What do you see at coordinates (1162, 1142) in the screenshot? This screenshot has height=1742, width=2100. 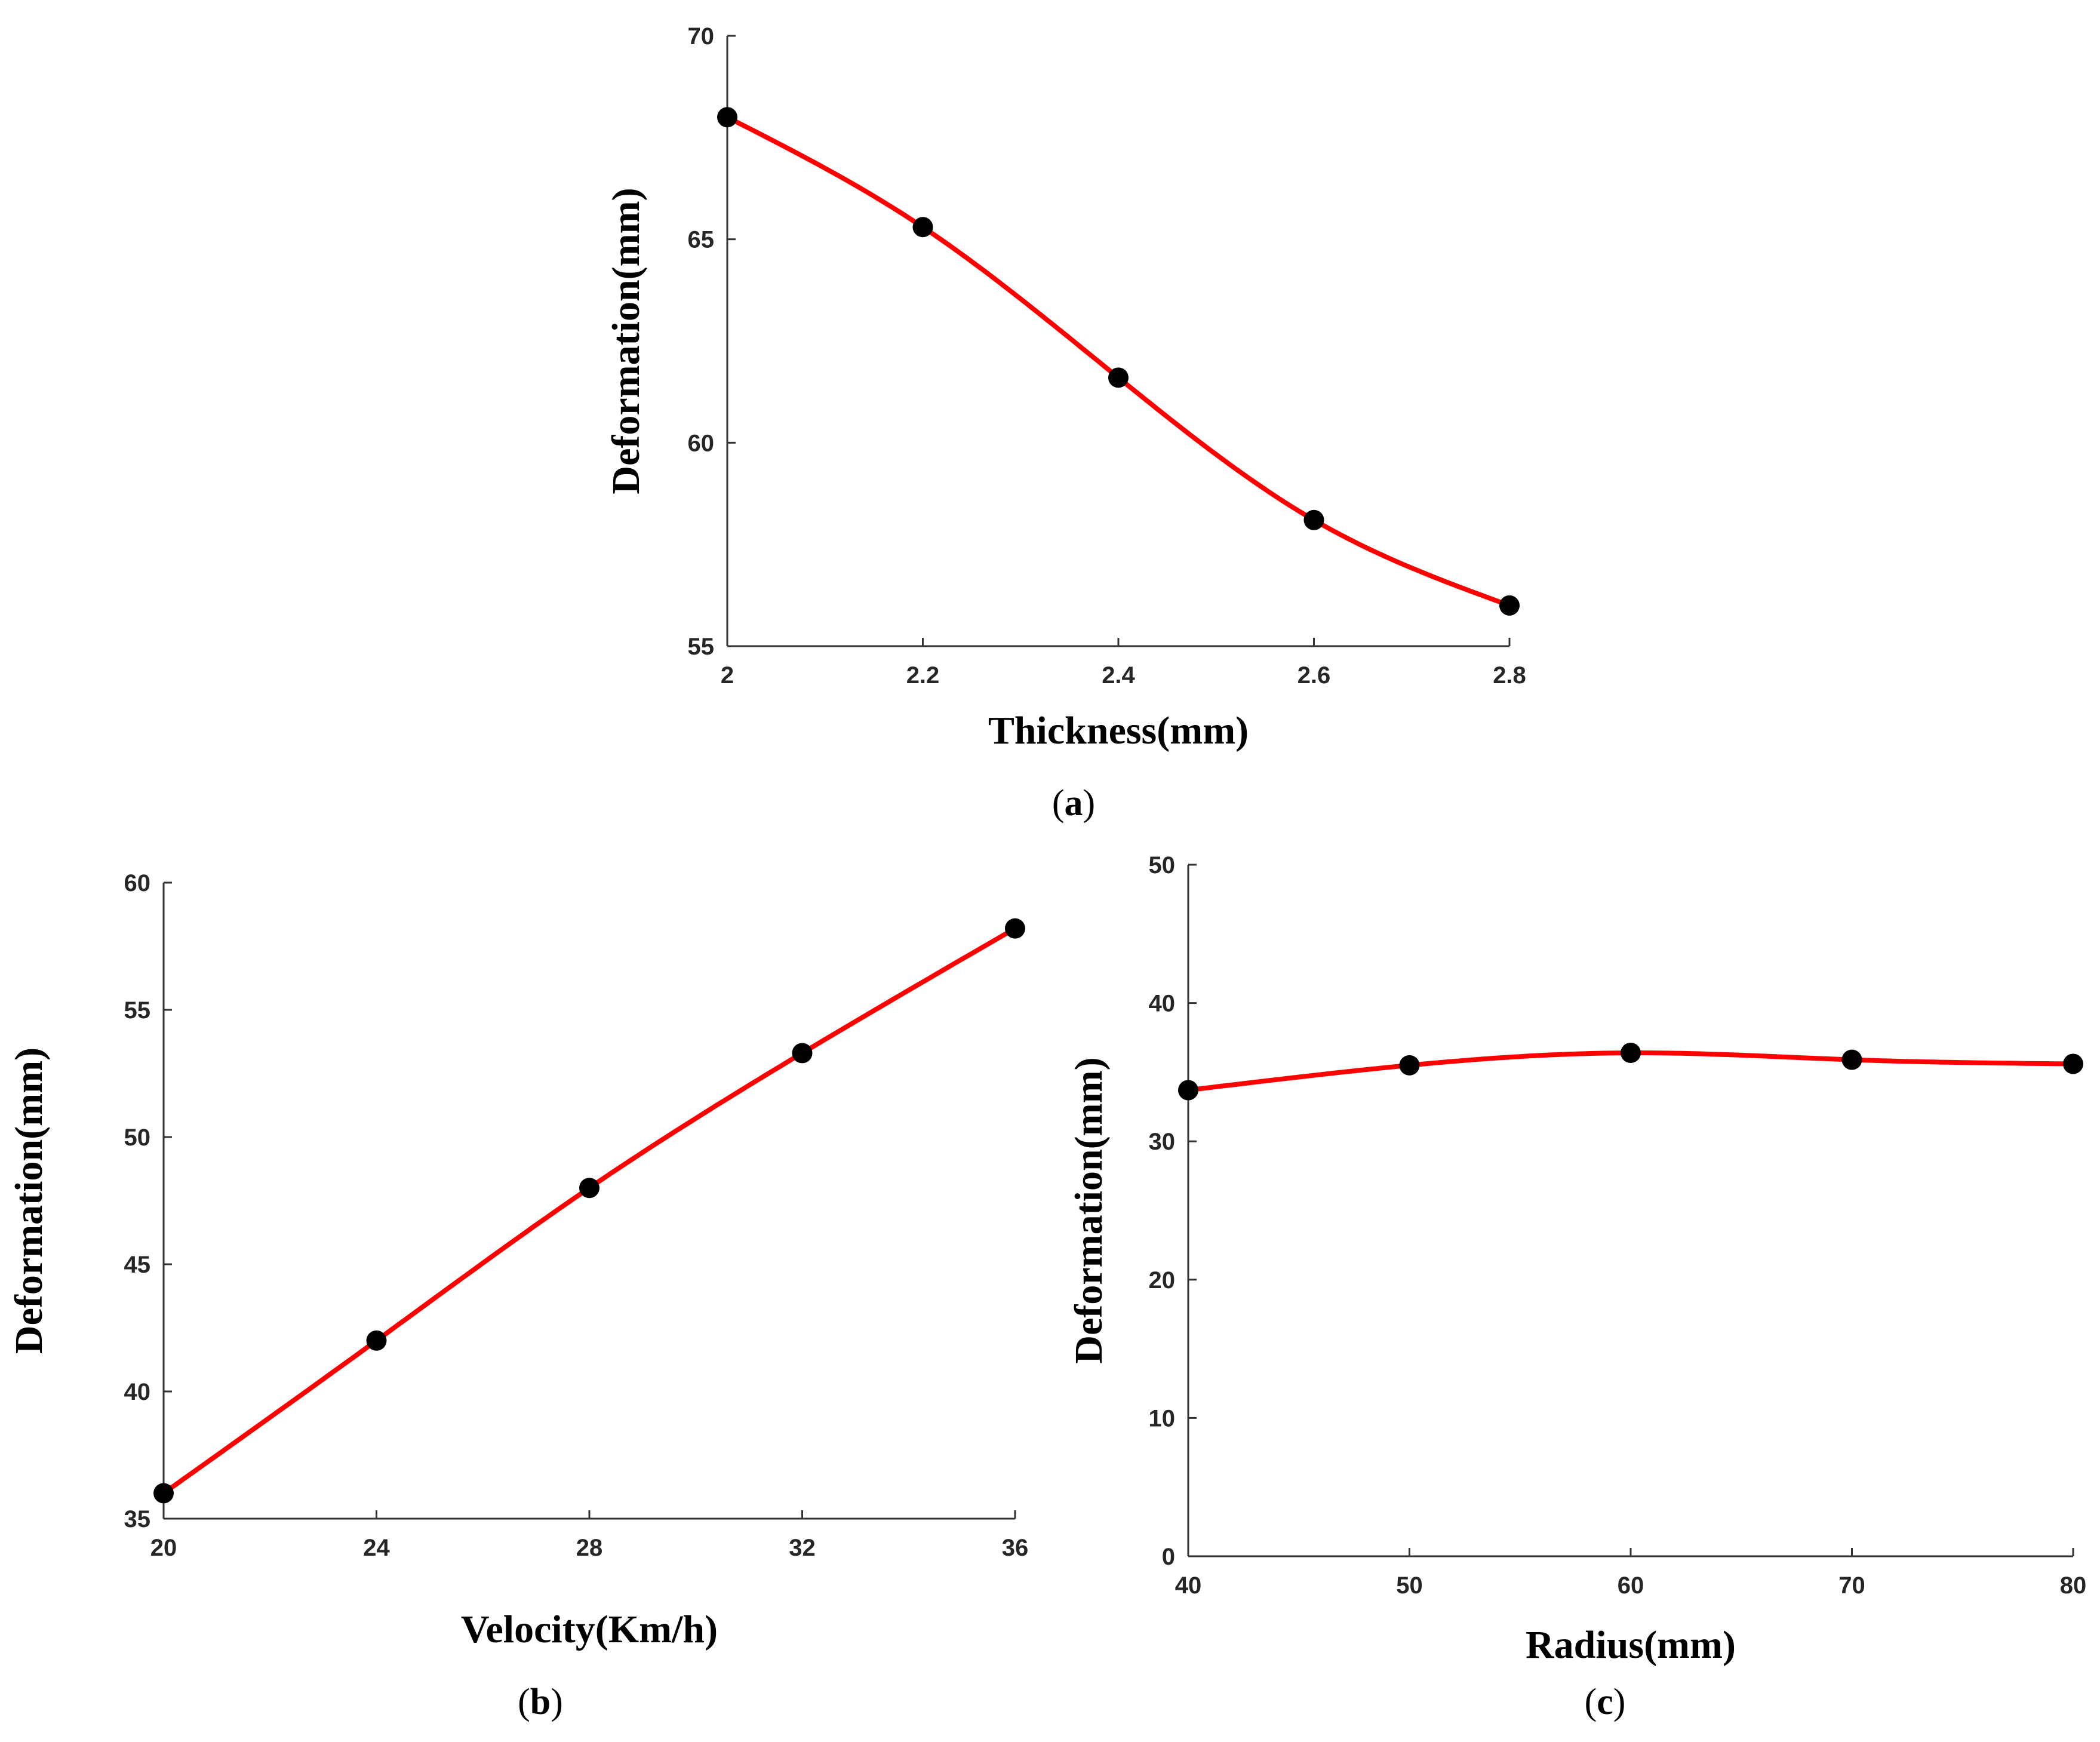 I see `y-tick-label: 30` at bounding box center [1162, 1142].